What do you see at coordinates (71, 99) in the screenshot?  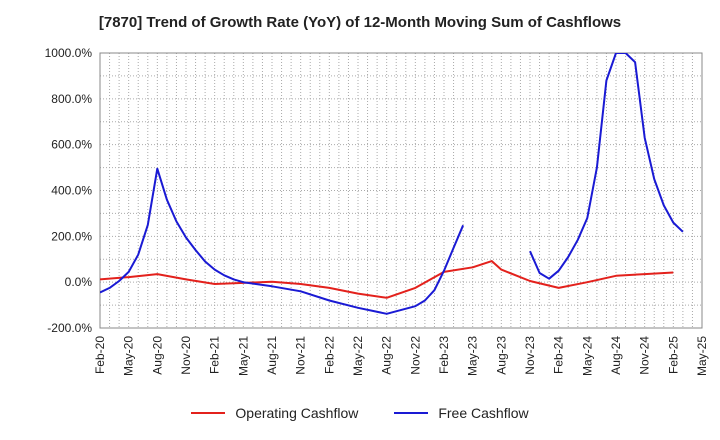 I see `y-tick-label: 800.0%` at bounding box center [71, 99].